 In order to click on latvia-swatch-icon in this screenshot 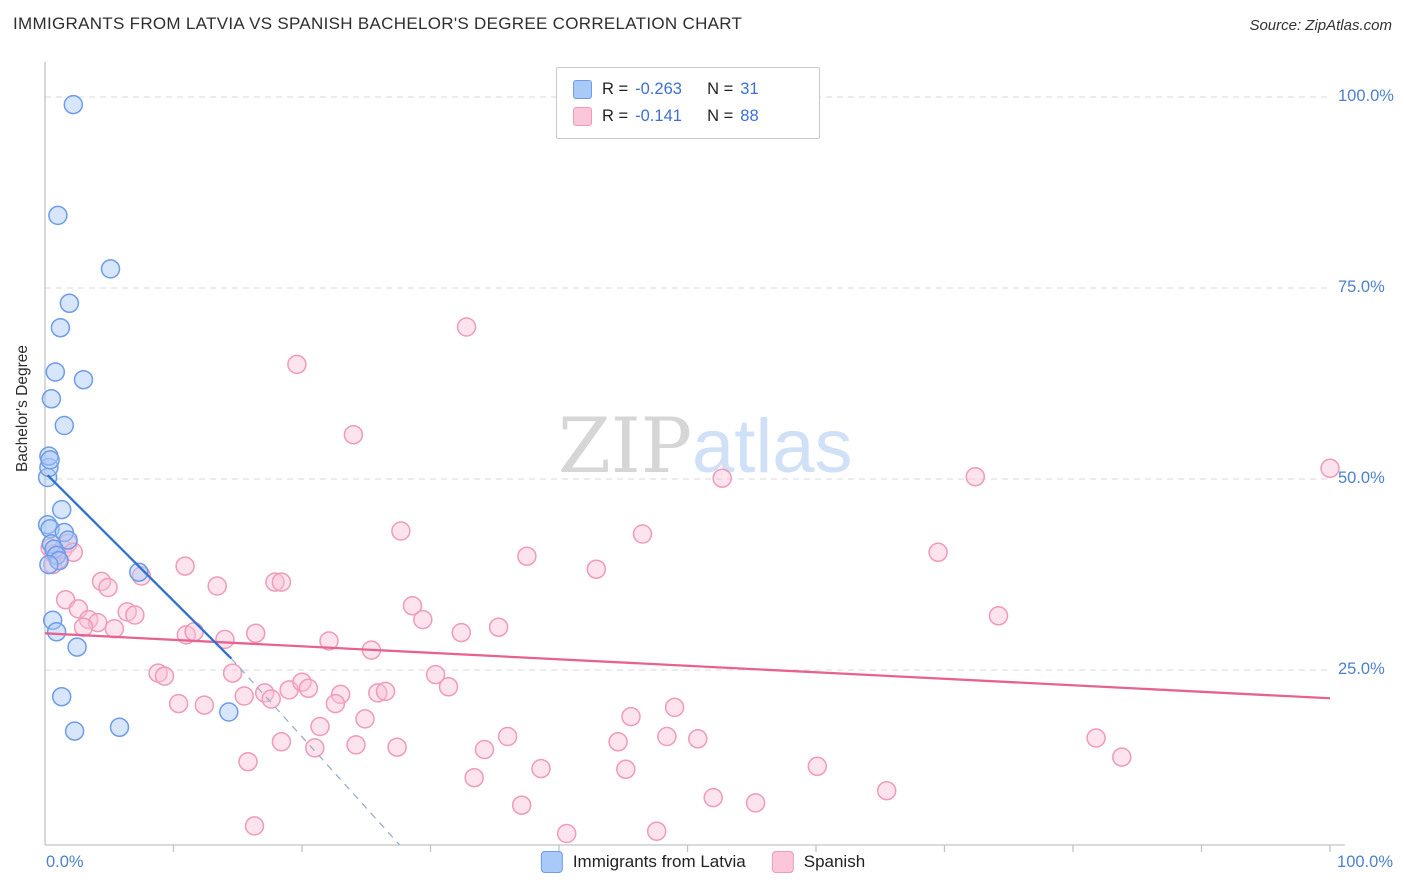, I will do `click(582, 89)`.